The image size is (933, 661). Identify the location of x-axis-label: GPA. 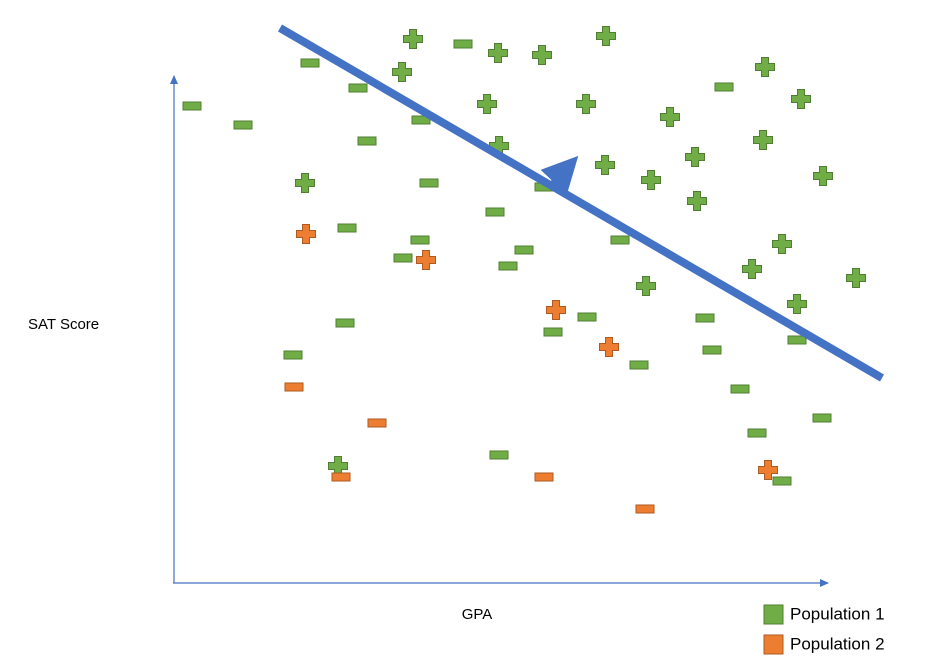
(477, 614).